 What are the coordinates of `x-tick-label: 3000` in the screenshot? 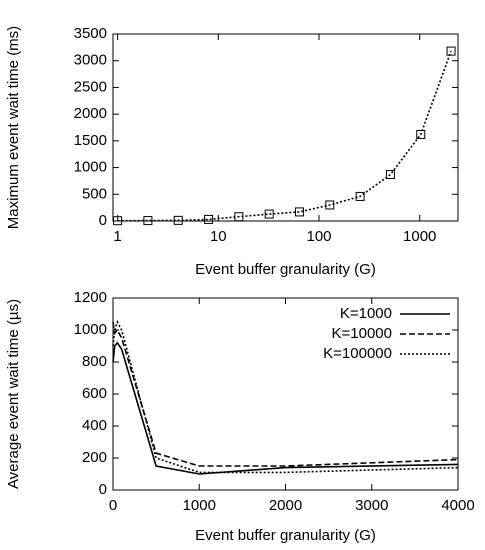 It's located at (371, 505).